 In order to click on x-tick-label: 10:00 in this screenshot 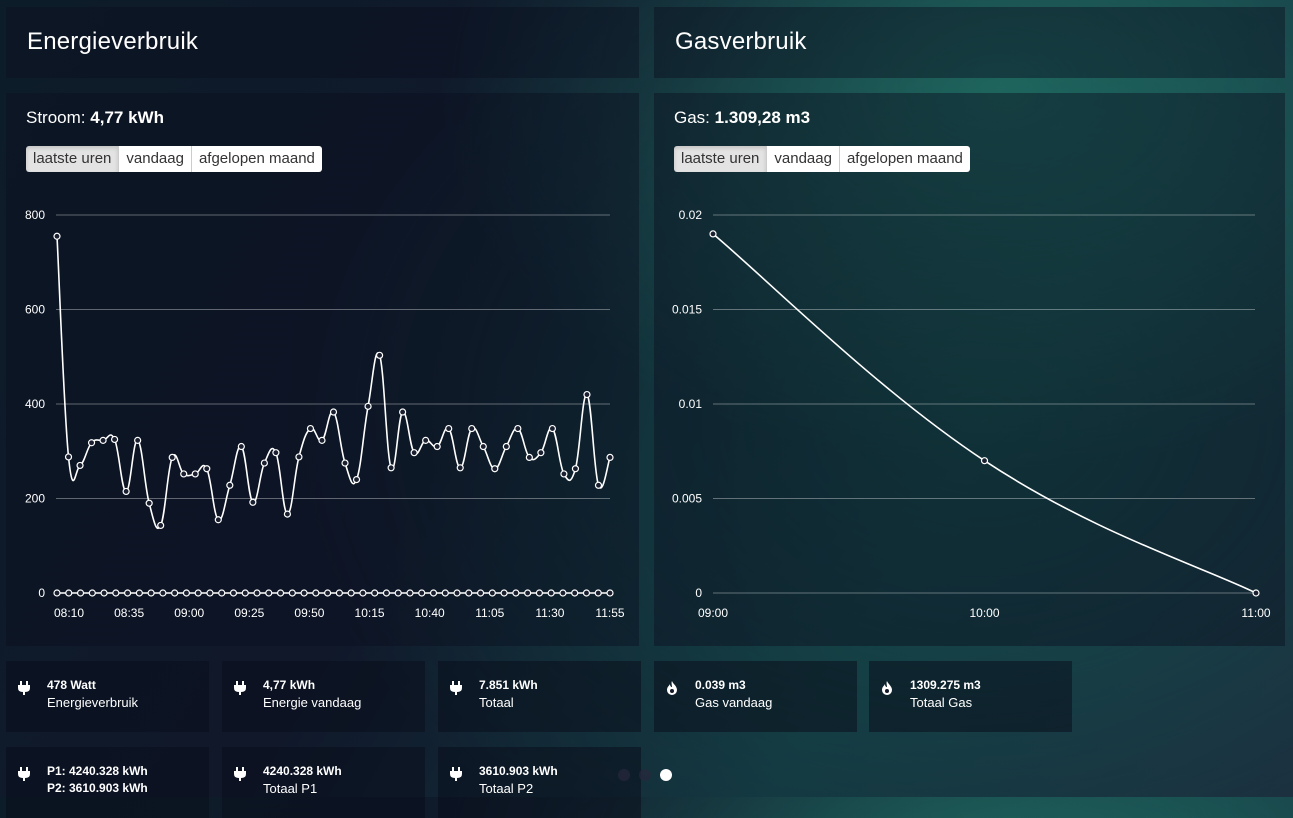, I will do `click(984, 613)`.